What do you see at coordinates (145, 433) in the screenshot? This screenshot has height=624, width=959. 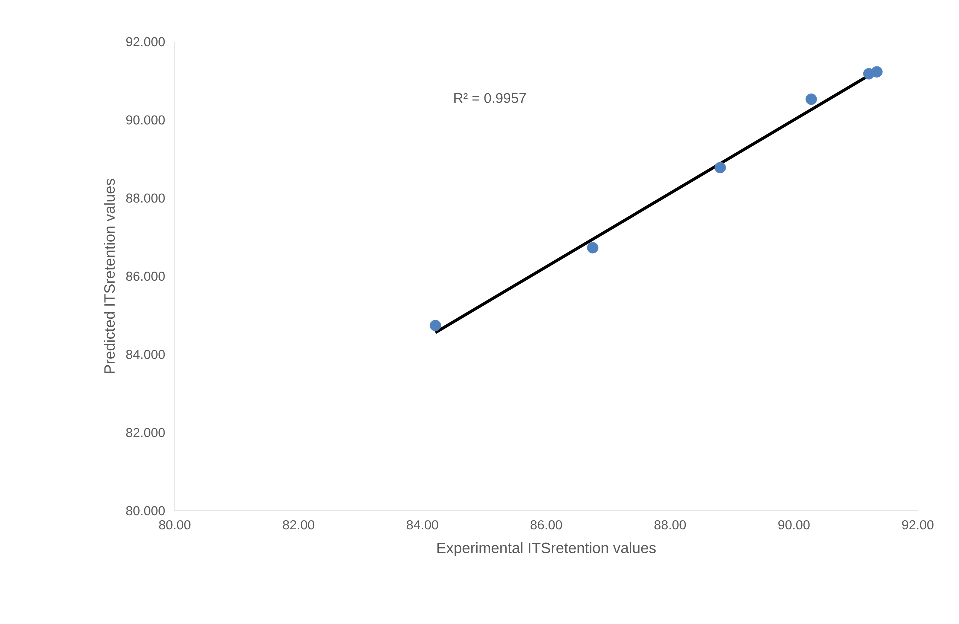 I see `y-tick-label: 82.000` at bounding box center [145, 433].